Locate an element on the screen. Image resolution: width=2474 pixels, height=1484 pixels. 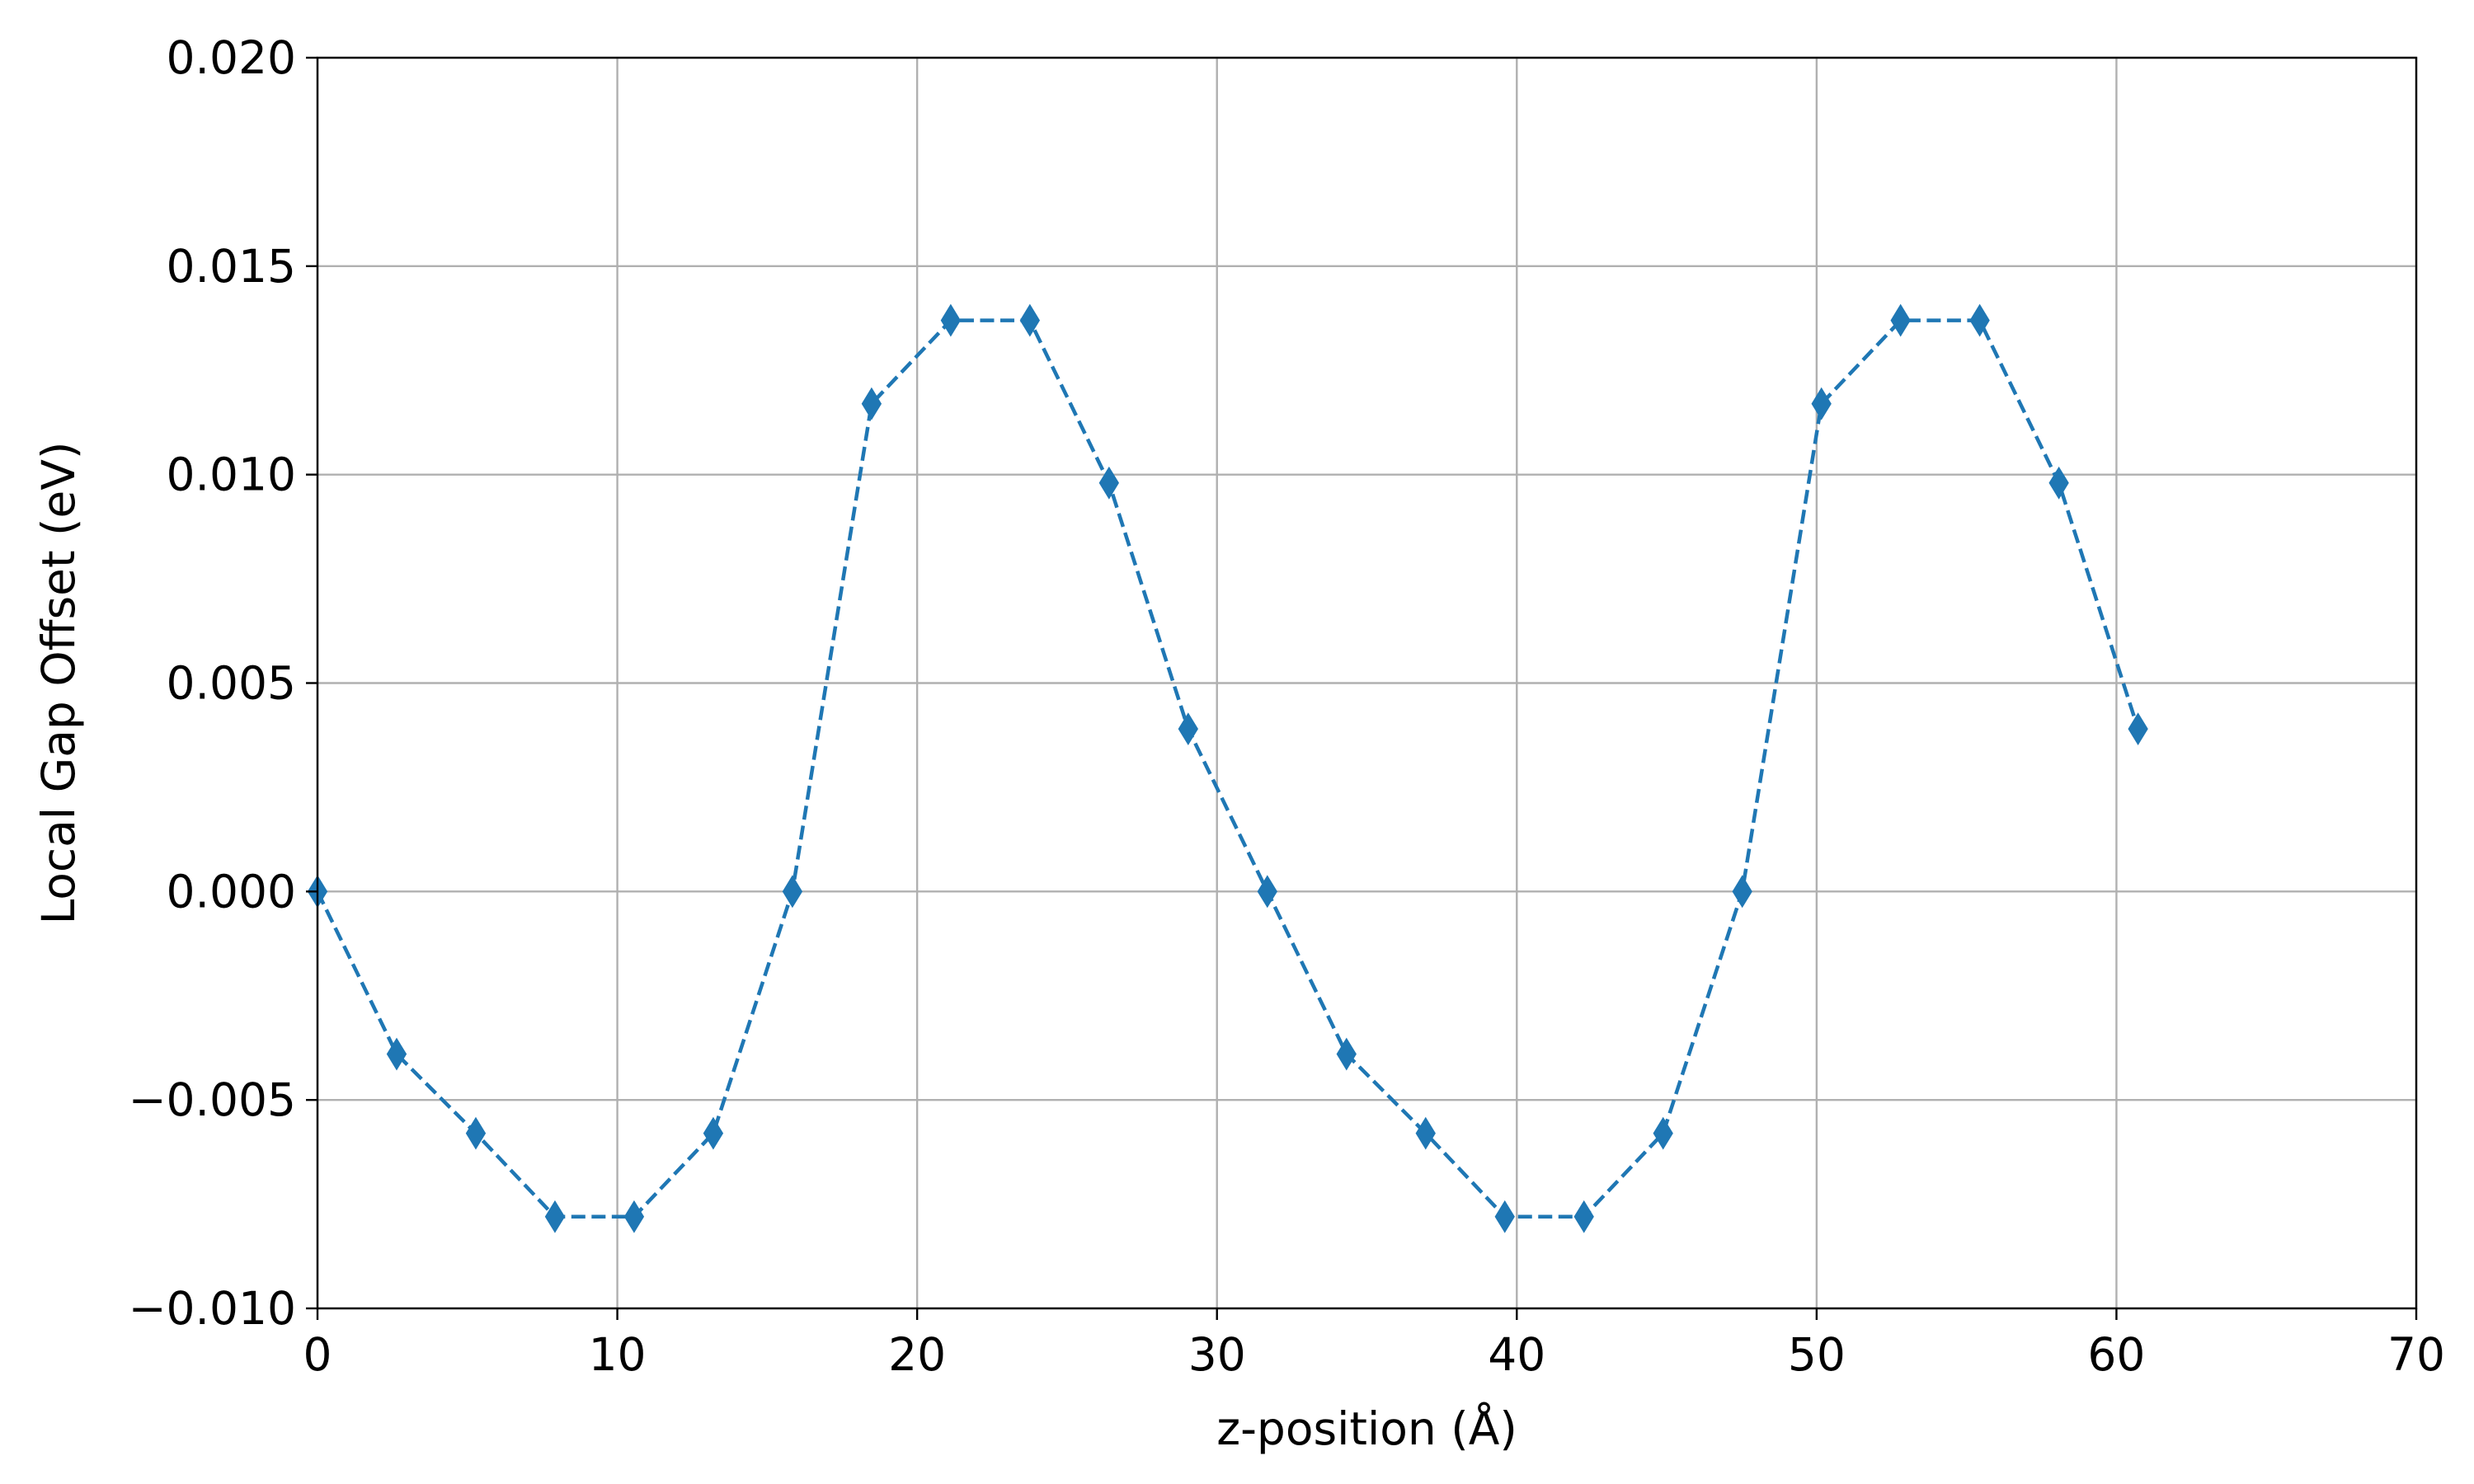
y-tick-label: −0.010 is located at coordinates (212, 1308).